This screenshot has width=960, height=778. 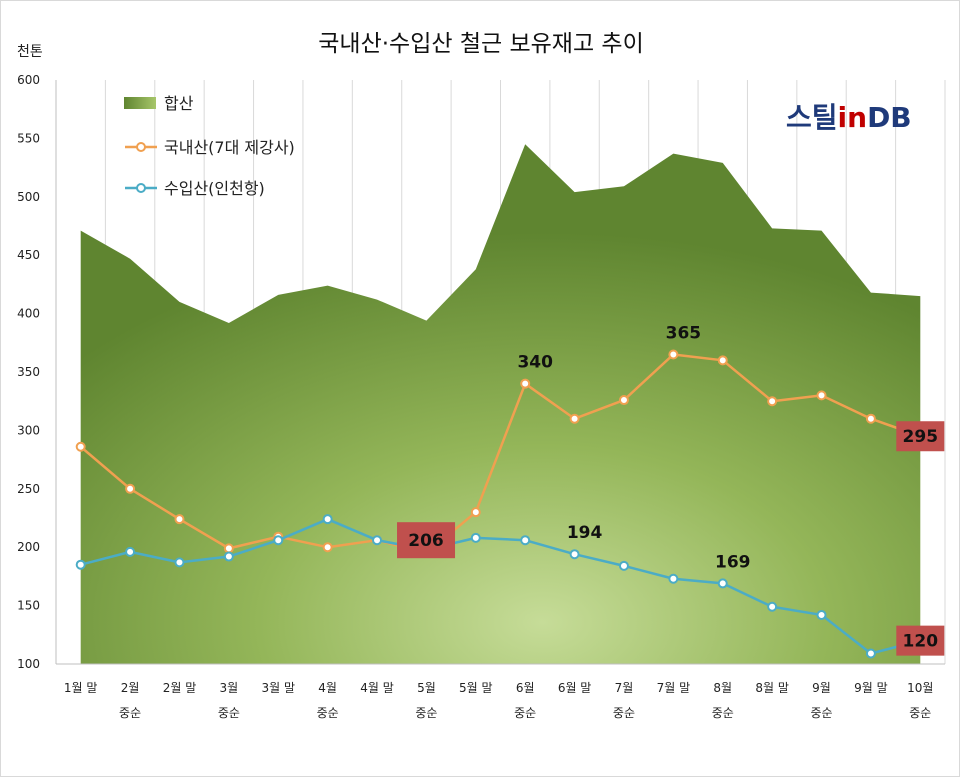 I want to click on y-tick-label: 550, so click(x=28, y=138).